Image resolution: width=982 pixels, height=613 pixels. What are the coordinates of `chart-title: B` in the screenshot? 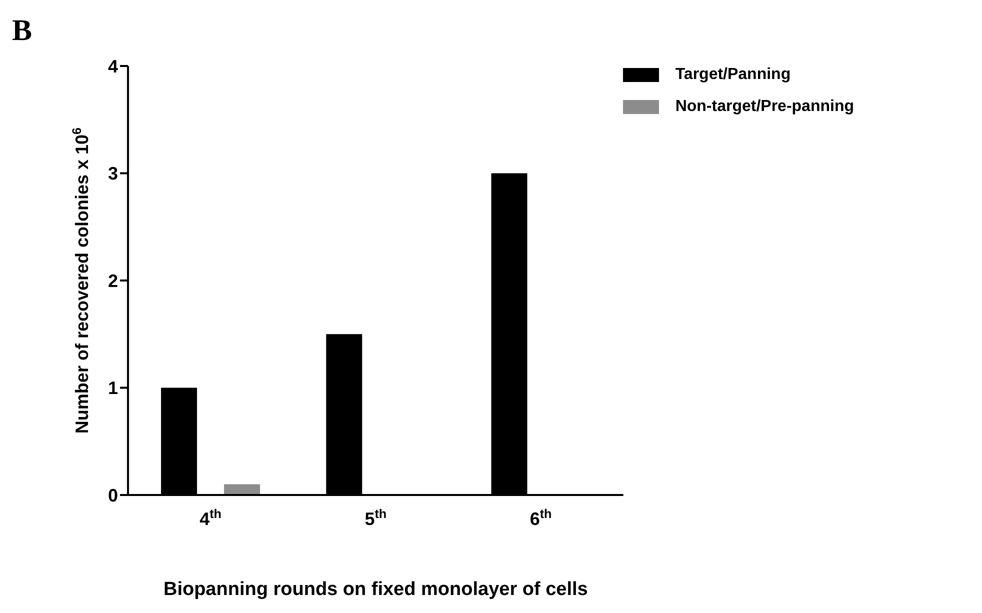 It's located at (22, 30).